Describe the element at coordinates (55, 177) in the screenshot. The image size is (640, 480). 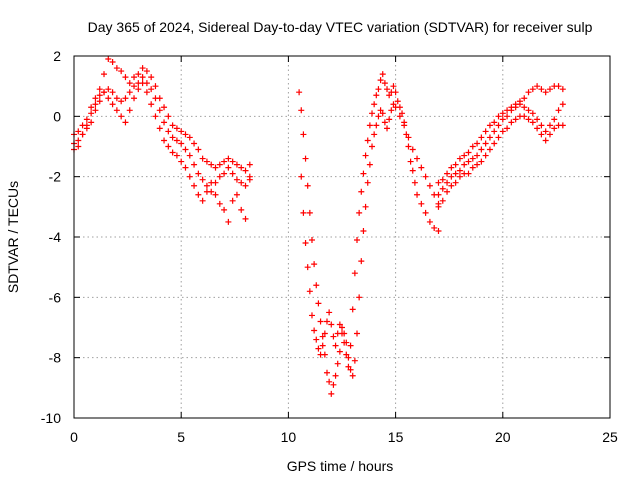
I see `y-tick-label: -2` at that location.